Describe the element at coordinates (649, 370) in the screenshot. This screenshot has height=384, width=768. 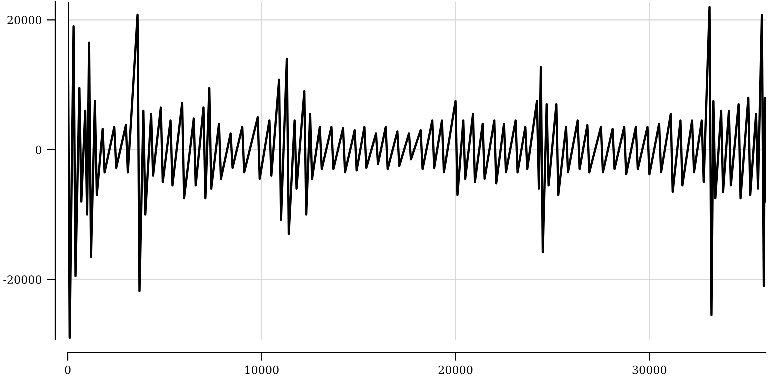
I see `x-tick-label: 30000` at that location.